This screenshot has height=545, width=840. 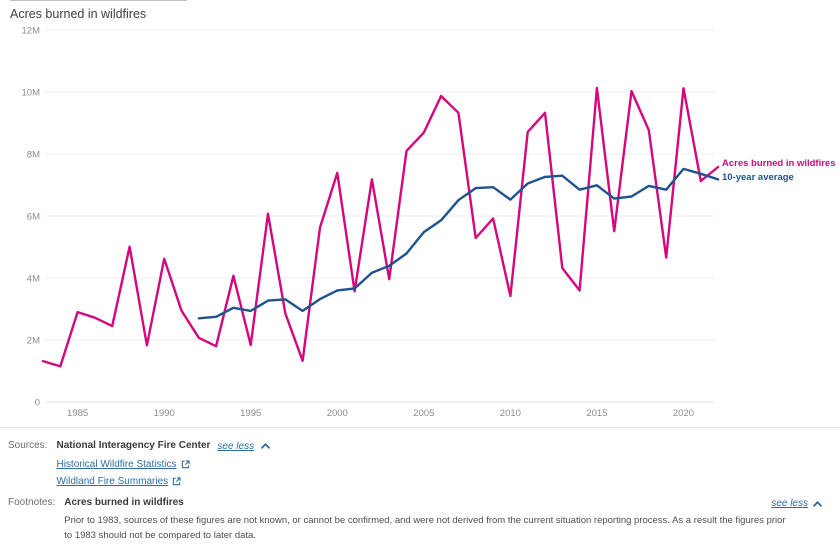 I want to click on source-name: National Interagency Fire Center, so click(x=133, y=445).